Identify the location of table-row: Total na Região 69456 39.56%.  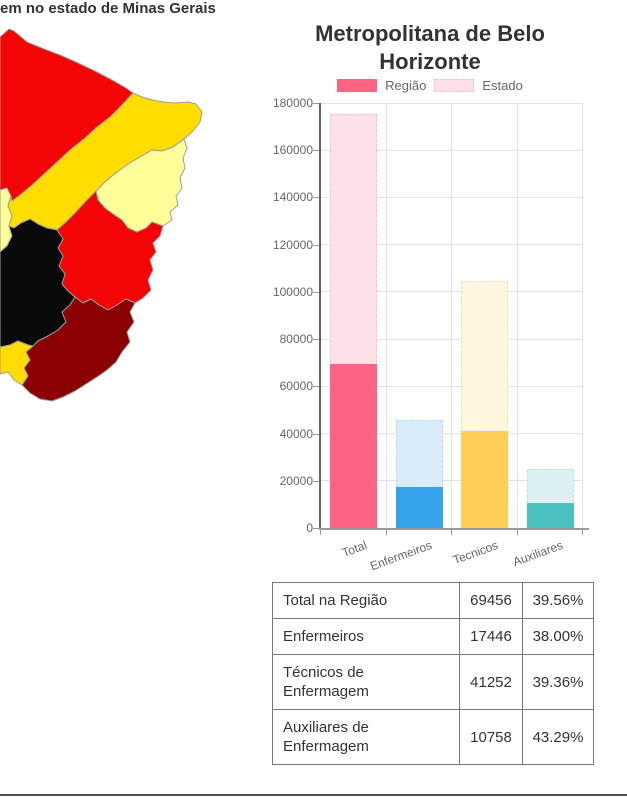
(433, 600).